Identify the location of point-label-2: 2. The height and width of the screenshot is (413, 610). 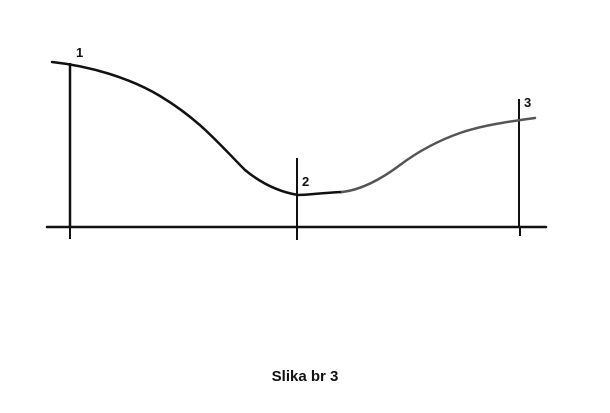
(305, 181).